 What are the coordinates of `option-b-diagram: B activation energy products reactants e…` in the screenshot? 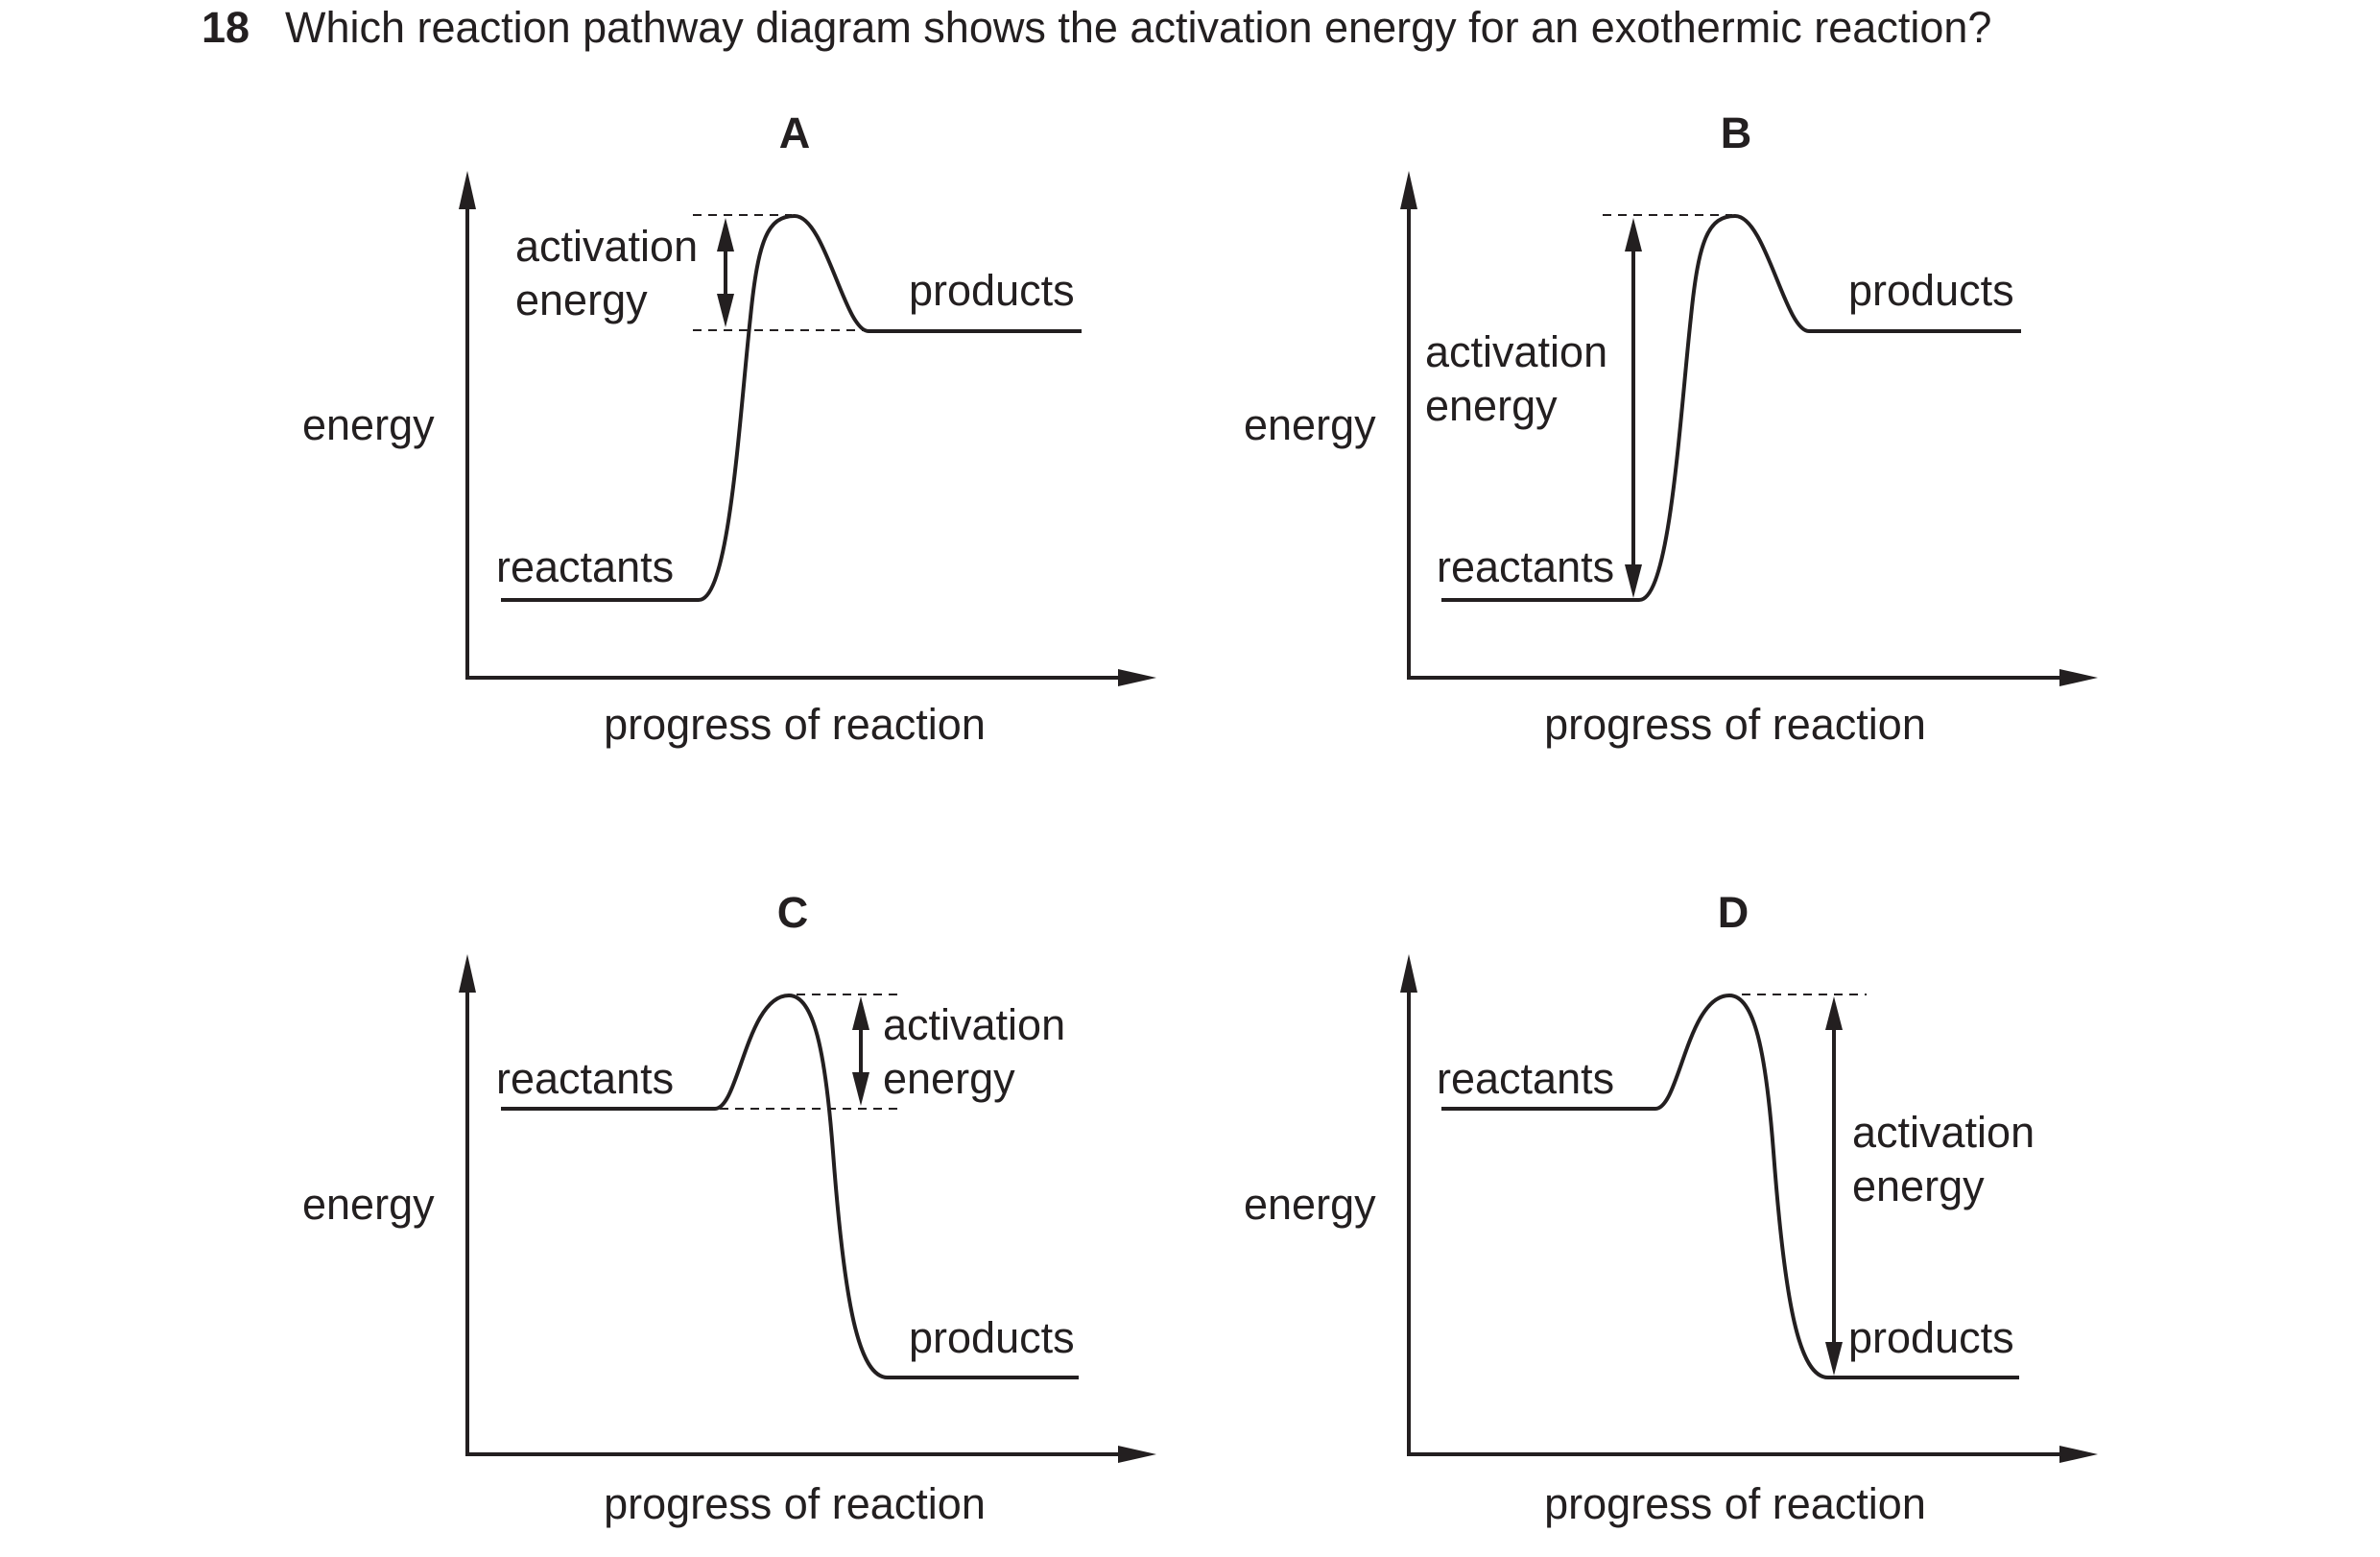 It's located at (1671, 428).